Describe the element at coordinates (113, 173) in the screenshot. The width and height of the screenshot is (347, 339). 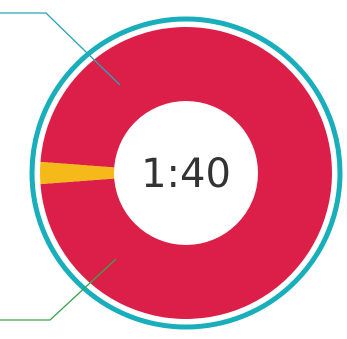
I see `pie-slice-small` at that location.